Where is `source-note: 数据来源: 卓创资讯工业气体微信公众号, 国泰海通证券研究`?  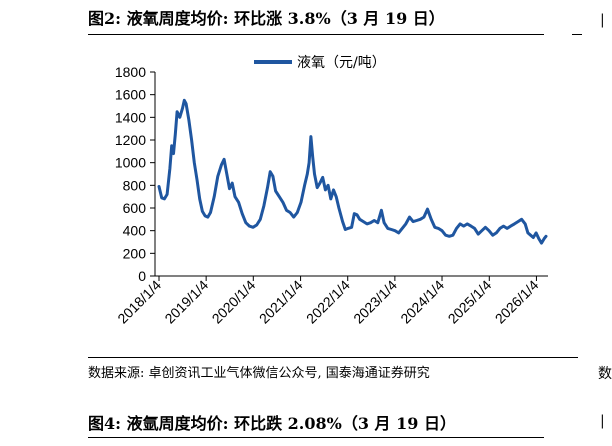 source-note: 数据来源: 卓创资讯工业气体微信公众号, 国泰海通证券研究 is located at coordinates (259, 373).